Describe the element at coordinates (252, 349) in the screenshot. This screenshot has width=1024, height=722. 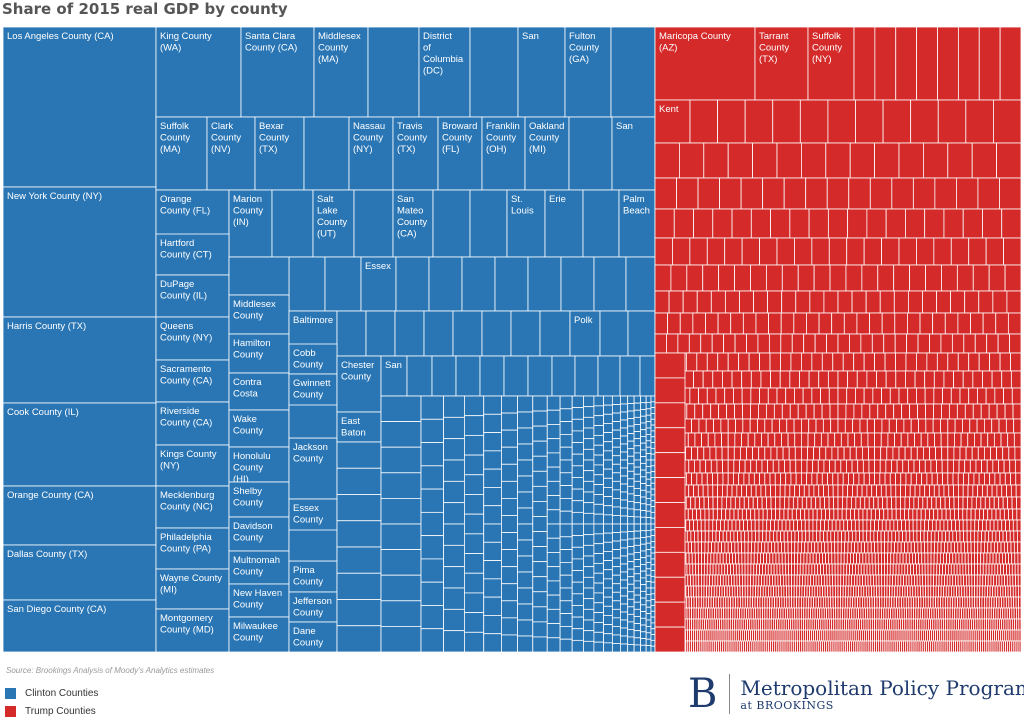
I see `county-label: Hamilton County` at that location.